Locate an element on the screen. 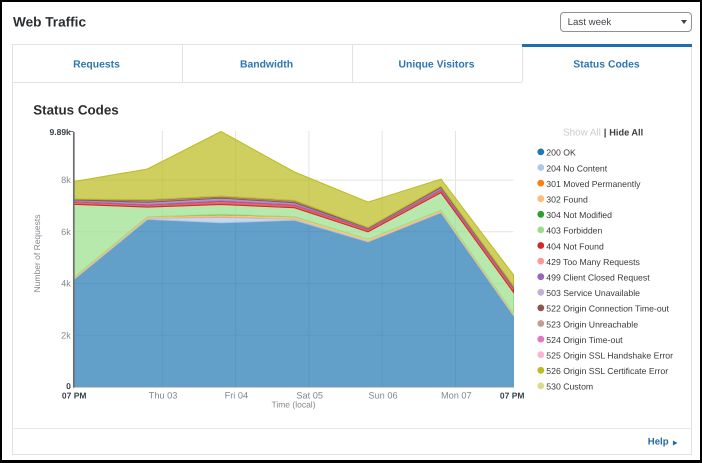 This screenshot has height=463, width=702. svg-text: 523 Origin Unreachable is located at coordinates (592, 324).